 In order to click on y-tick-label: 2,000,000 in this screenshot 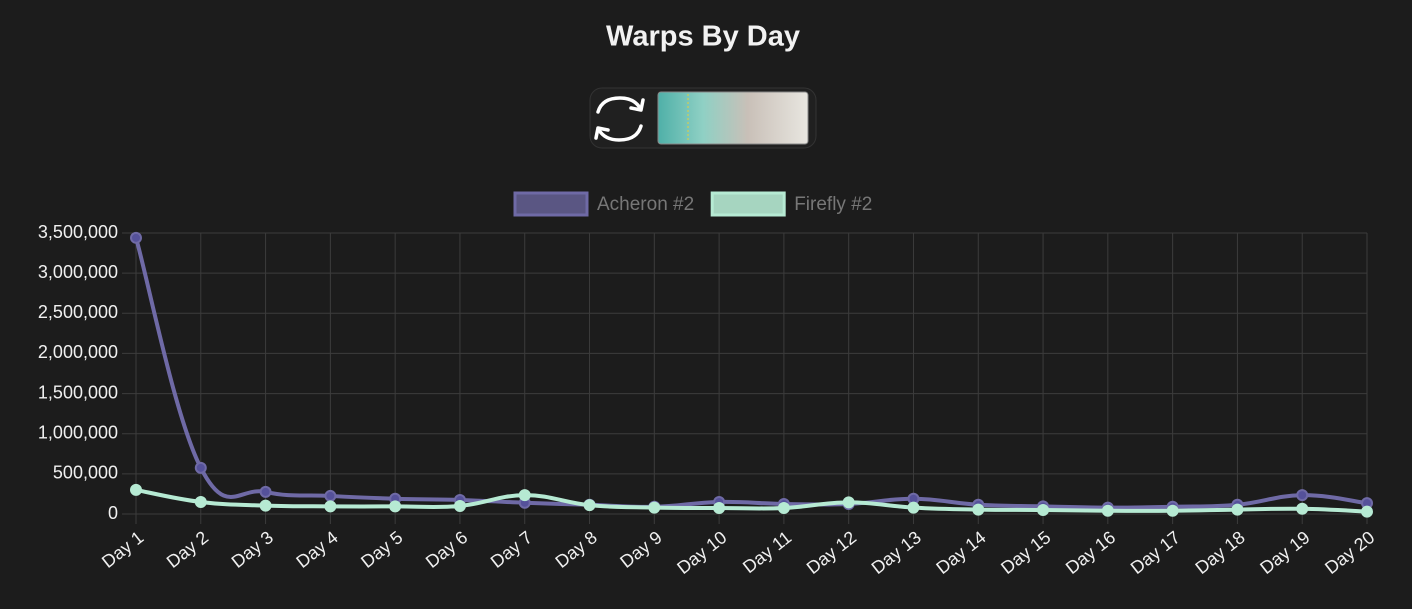, I will do `click(78, 352)`.